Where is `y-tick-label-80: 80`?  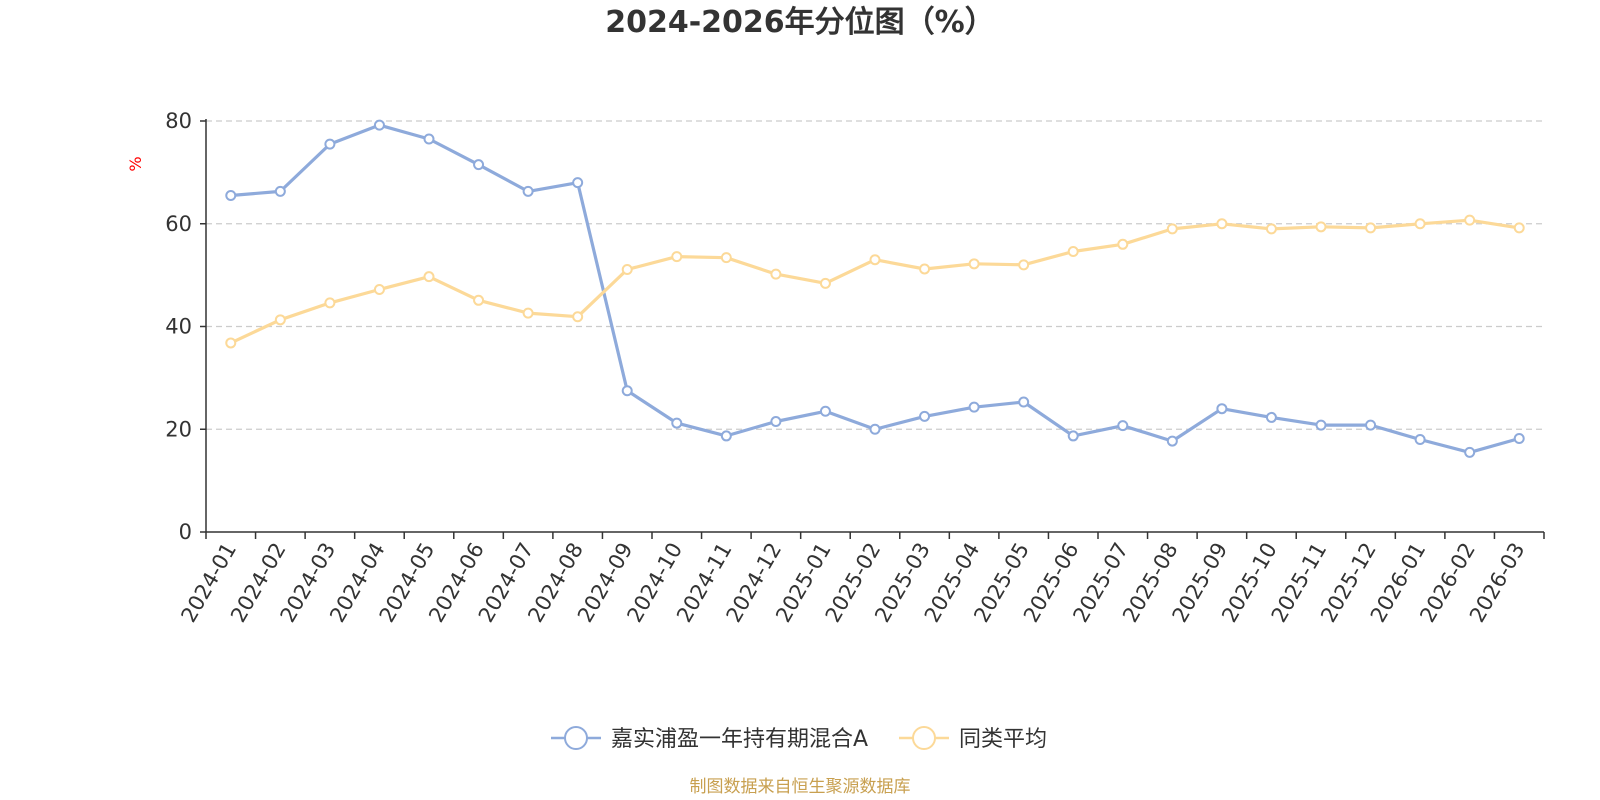
y-tick-label-80: 80 is located at coordinates (178, 121).